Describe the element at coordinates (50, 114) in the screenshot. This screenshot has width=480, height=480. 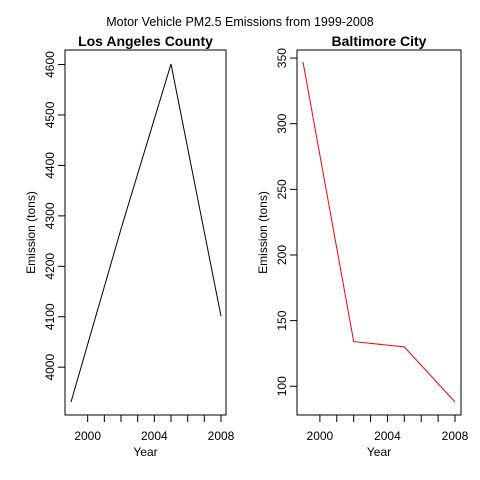
I see `y-tick-label: 4500` at that location.